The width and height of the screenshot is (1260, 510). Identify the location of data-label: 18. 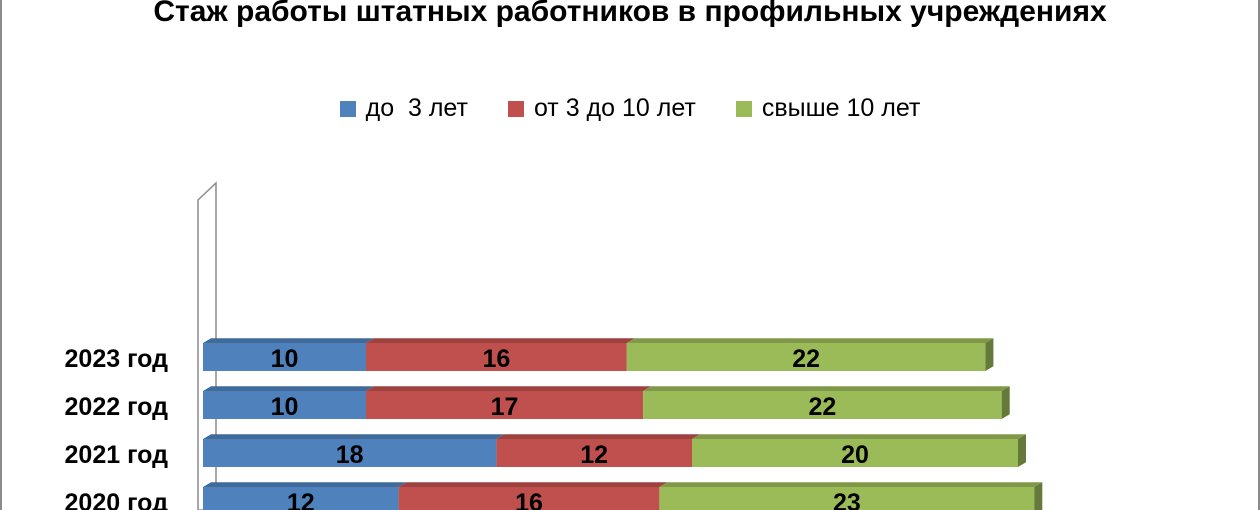
(350, 455).